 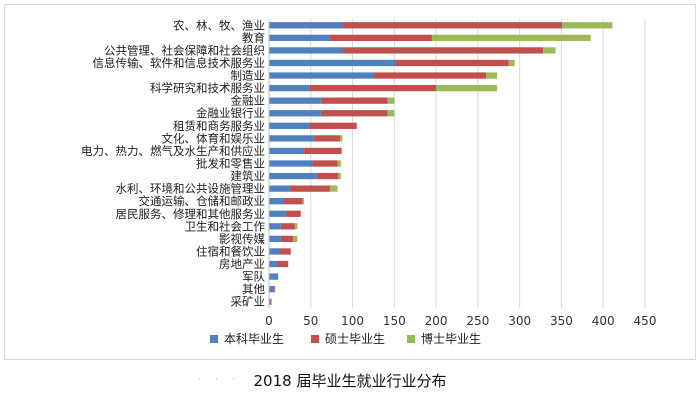 I want to click on category-label: 金融业, so click(x=248, y=101).